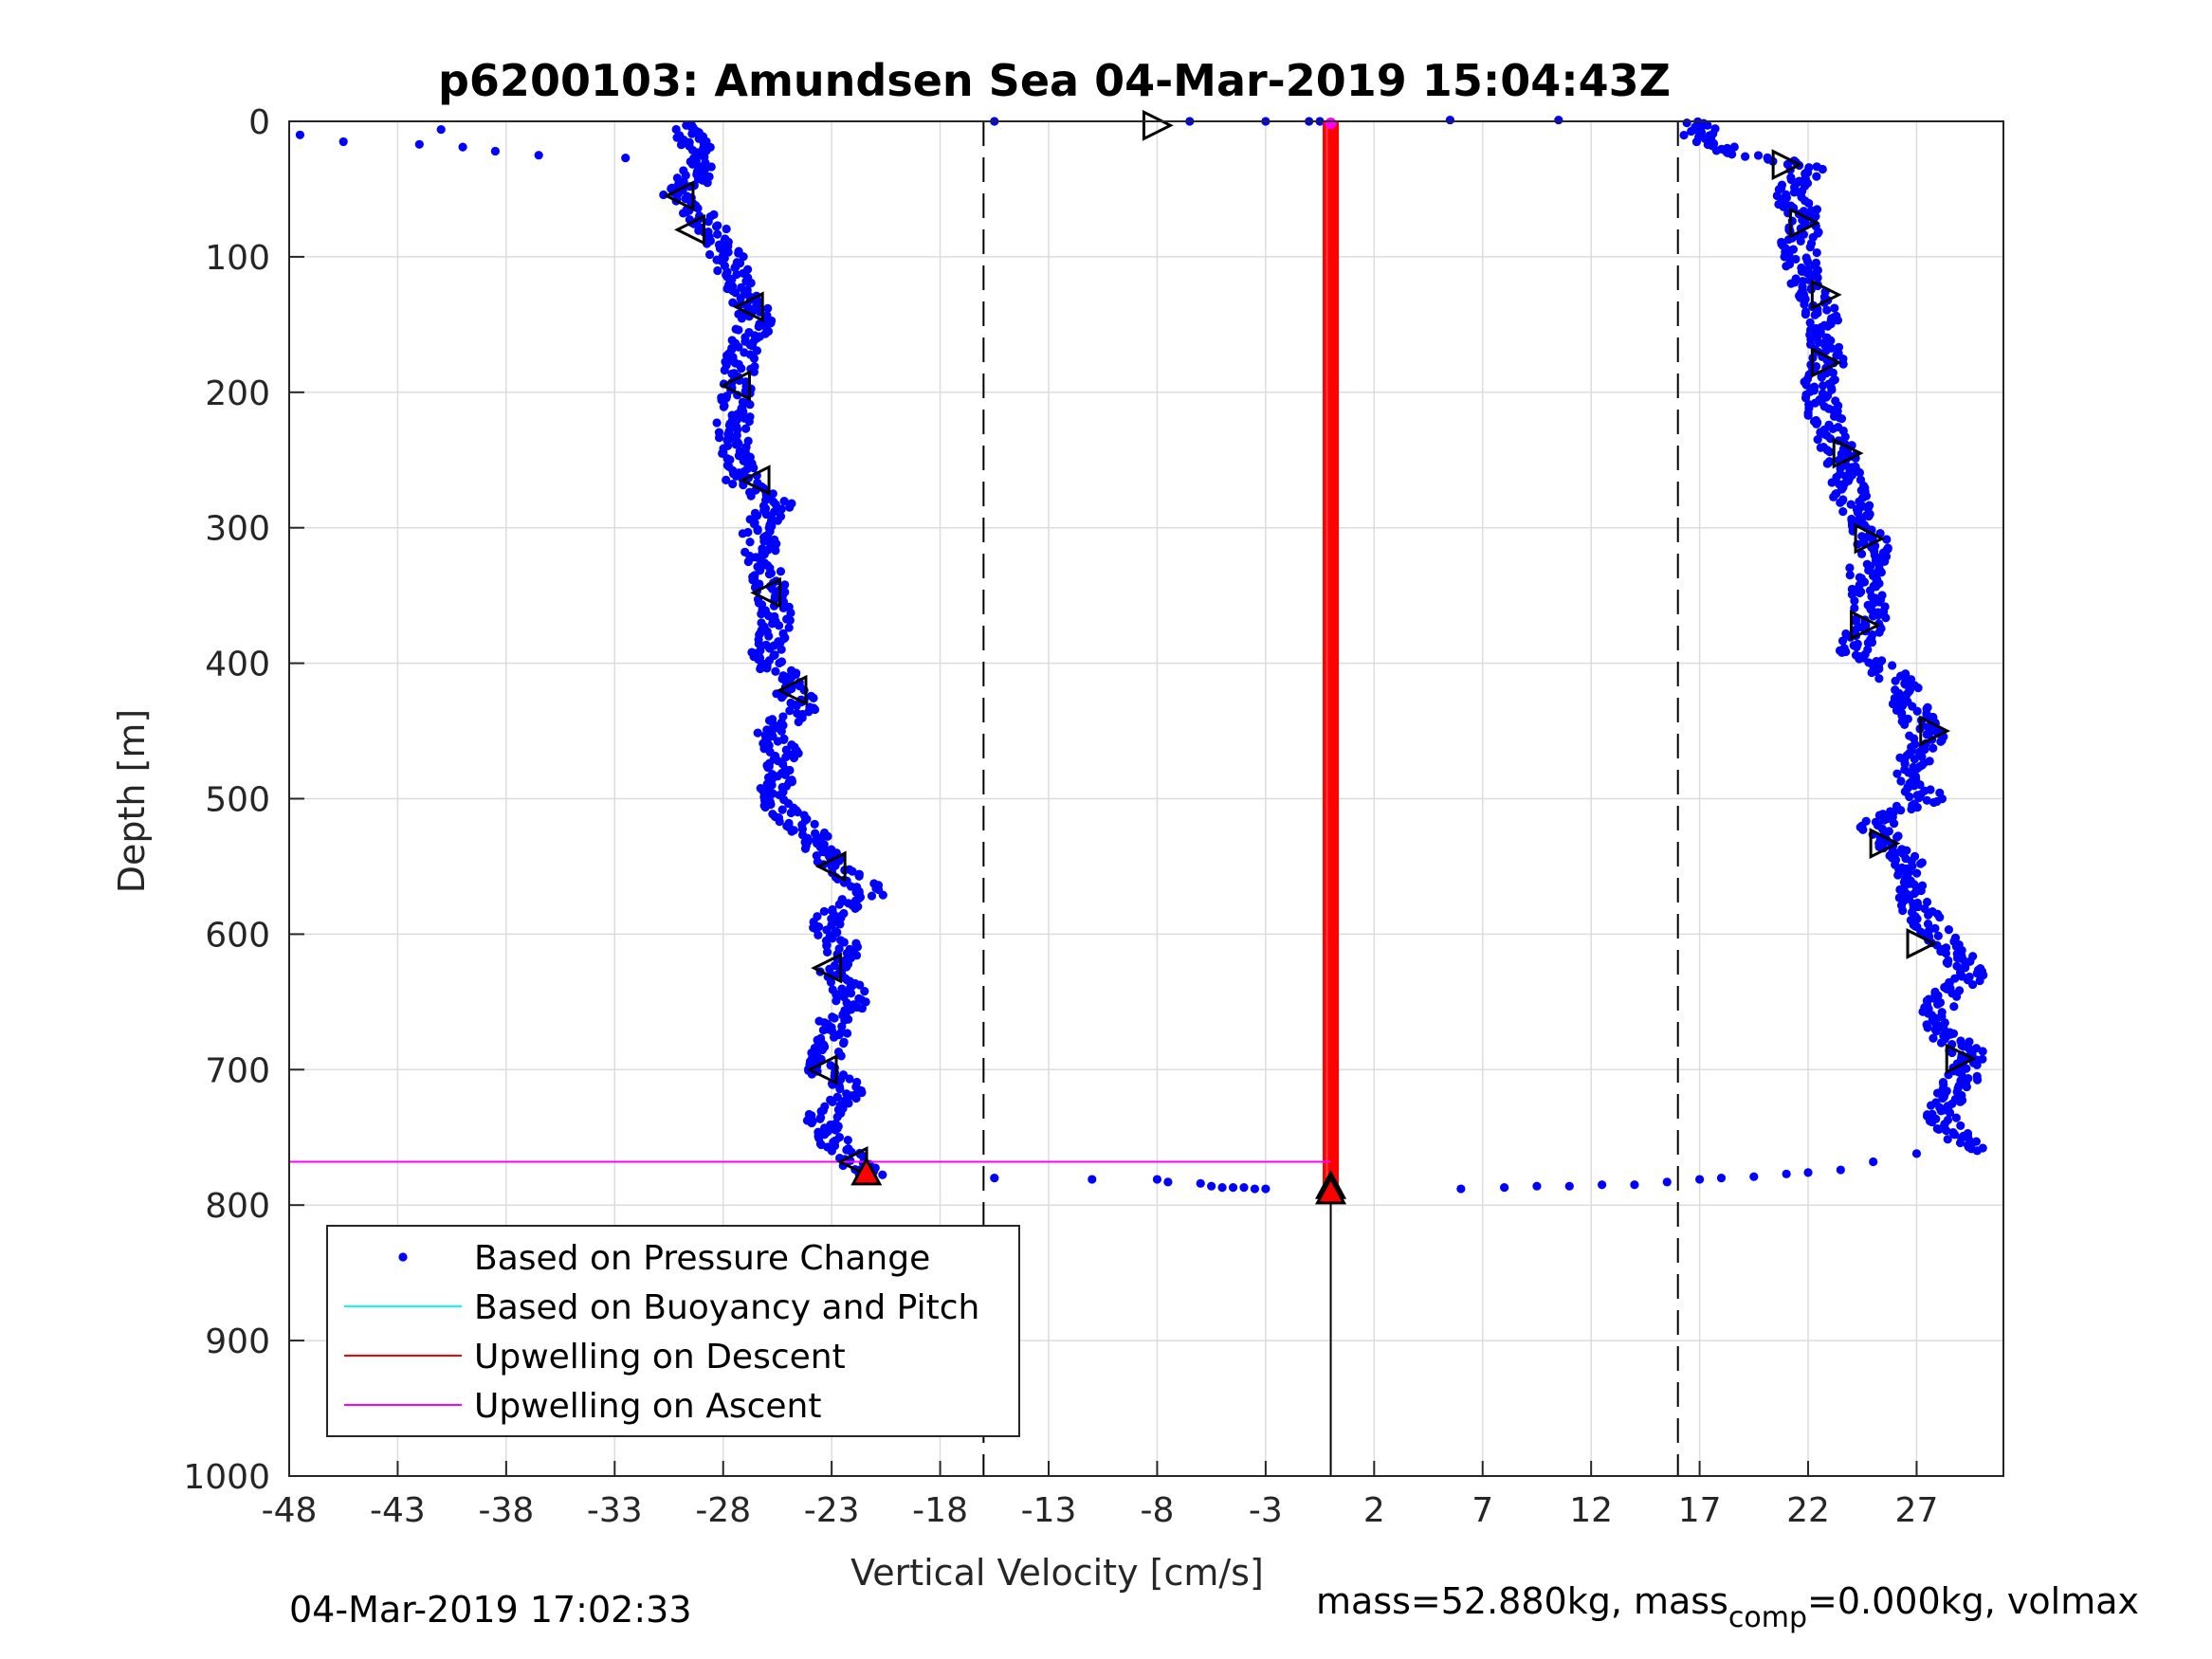  Describe the element at coordinates (259, 122) in the screenshot. I see `y-tick-label: 0` at that location.